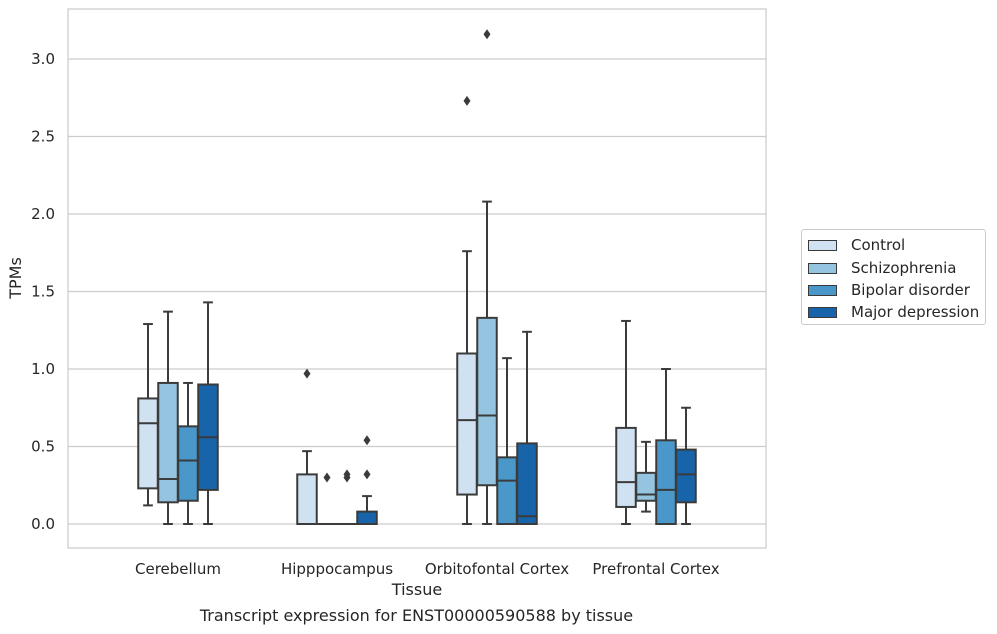  I want to click on legend-swatch-schizophrenia, so click(822, 268).